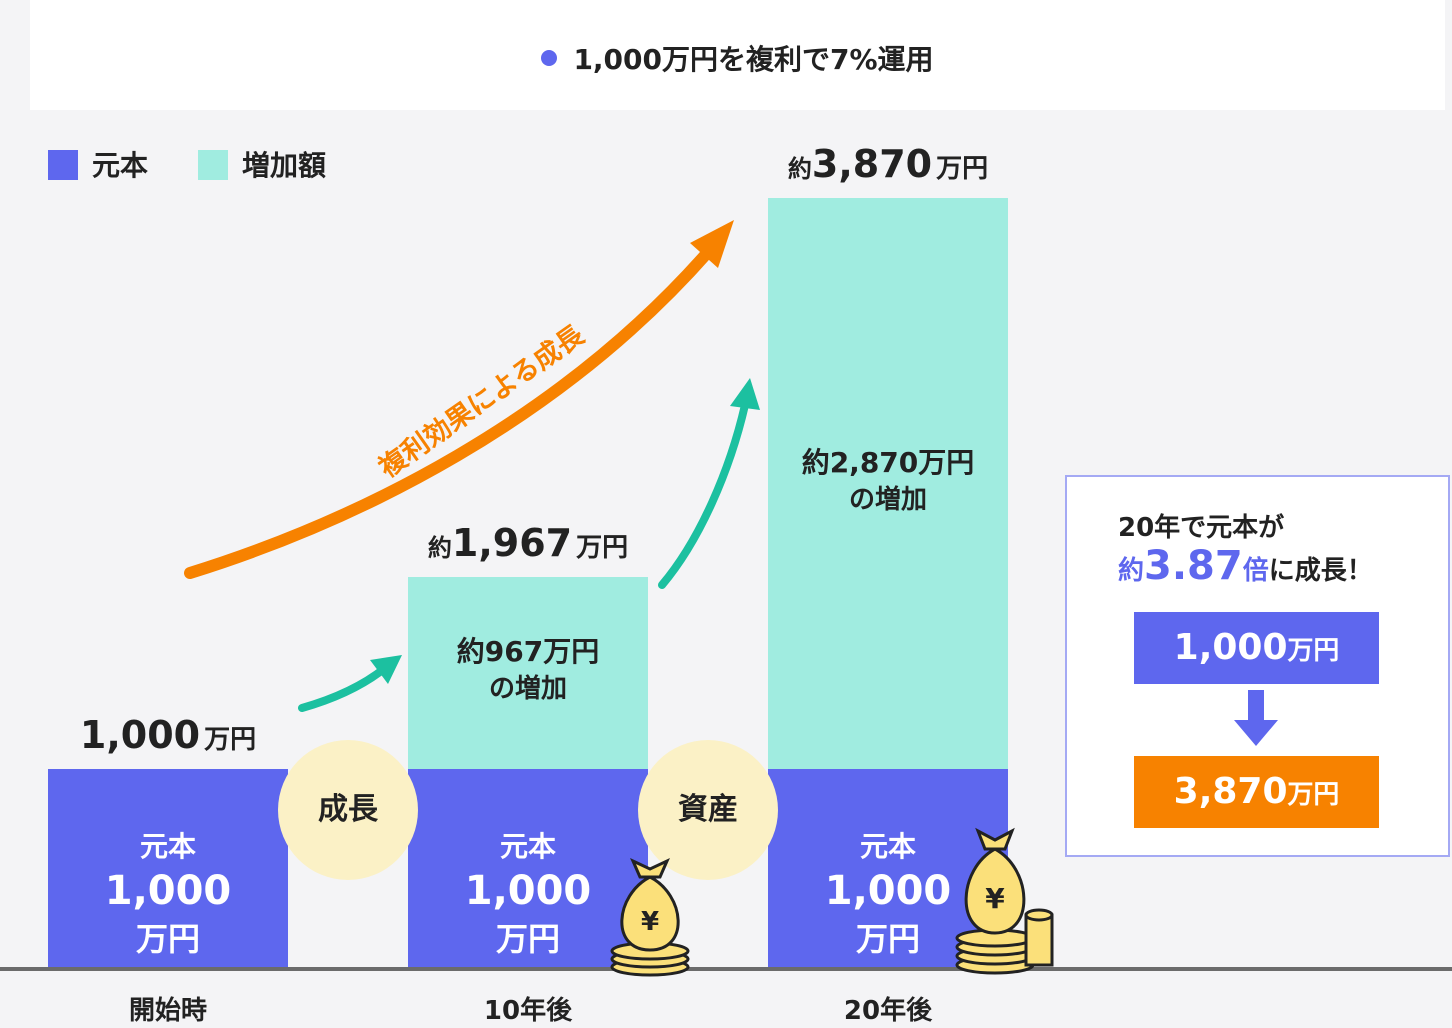  I want to click on compound-growth-arrow, so click(449, 412).